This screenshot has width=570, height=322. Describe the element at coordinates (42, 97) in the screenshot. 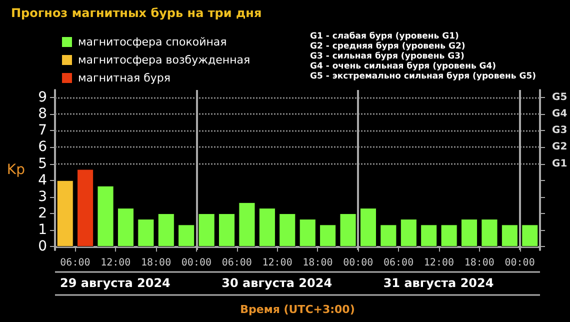

I see `y-tick-label: 9` at that location.